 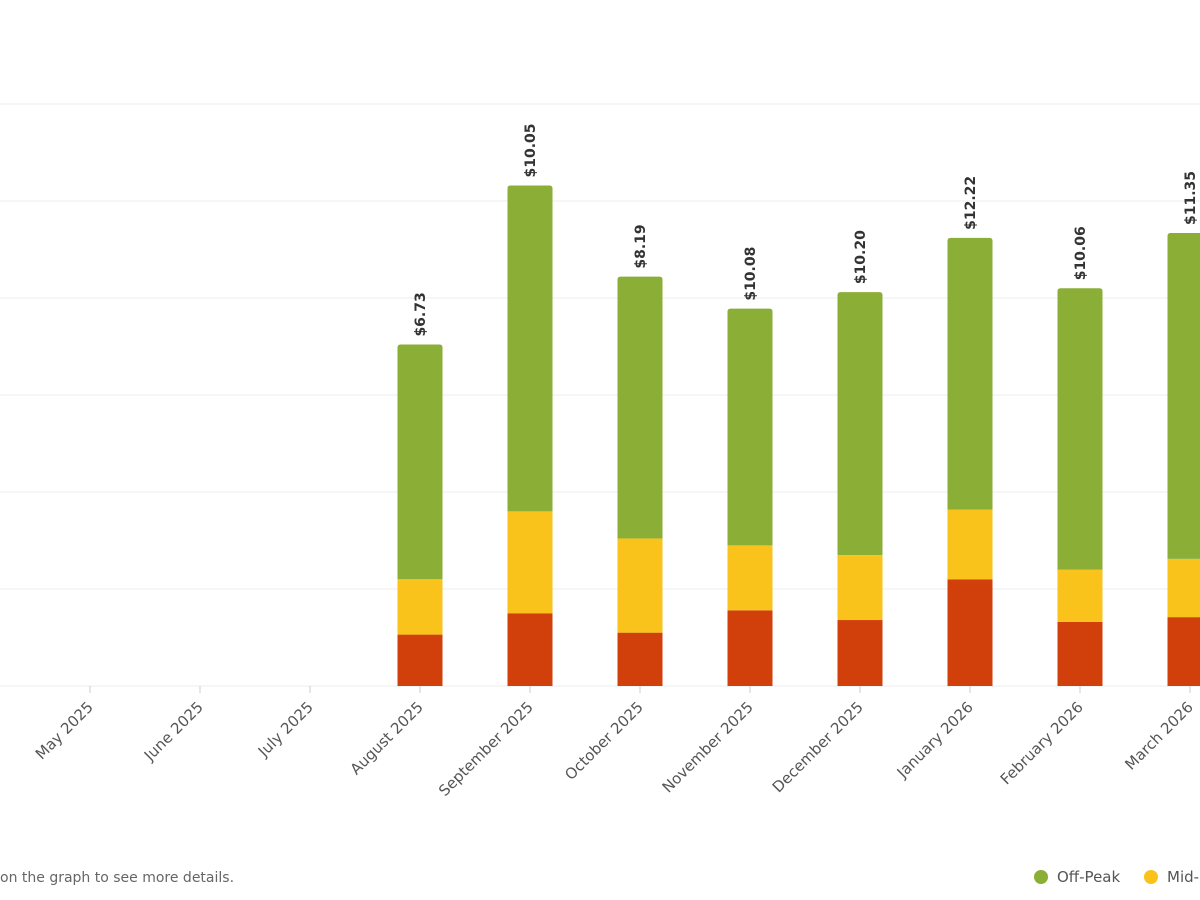 What do you see at coordinates (1042, 743) in the screenshot?
I see `x-tick-label: February 2026` at bounding box center [1042, 743].